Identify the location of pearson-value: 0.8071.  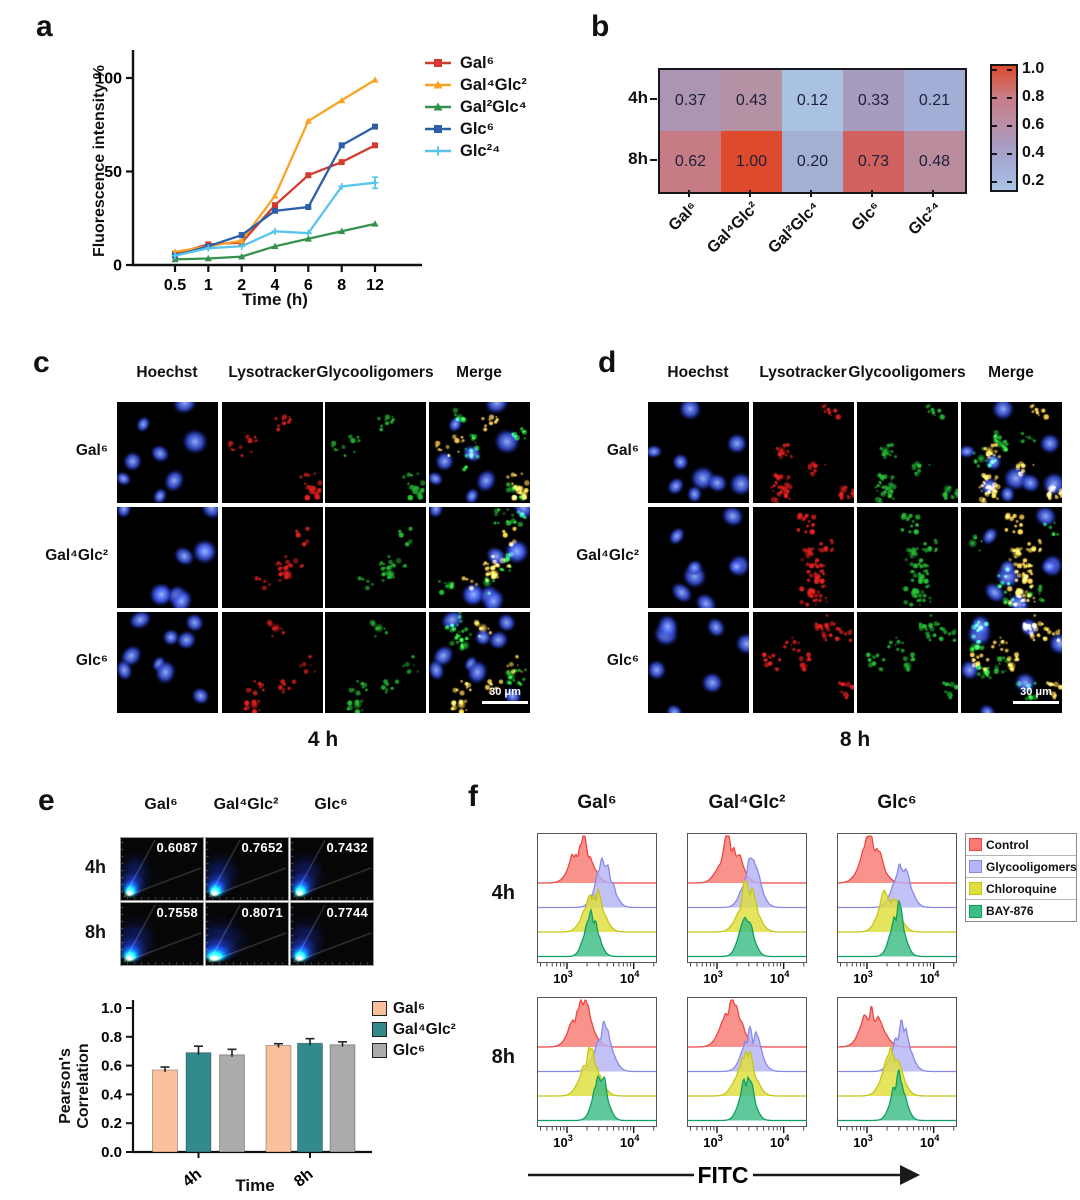
(262, 912).